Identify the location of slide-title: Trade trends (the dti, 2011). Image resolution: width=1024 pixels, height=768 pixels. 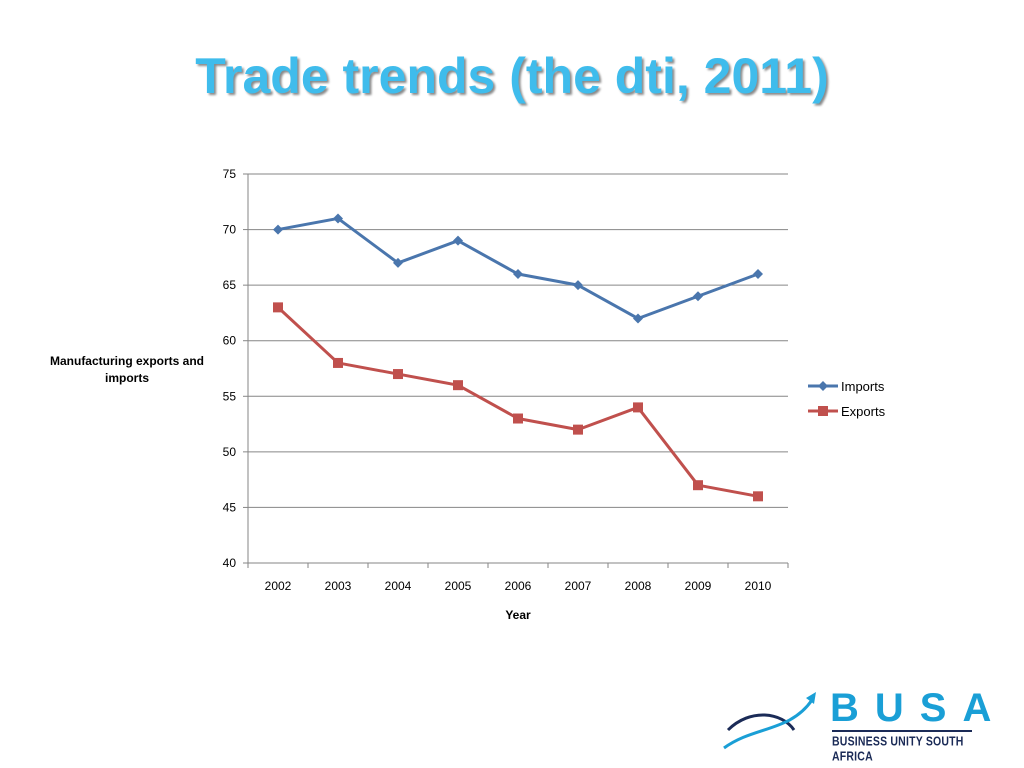
(512, 76).